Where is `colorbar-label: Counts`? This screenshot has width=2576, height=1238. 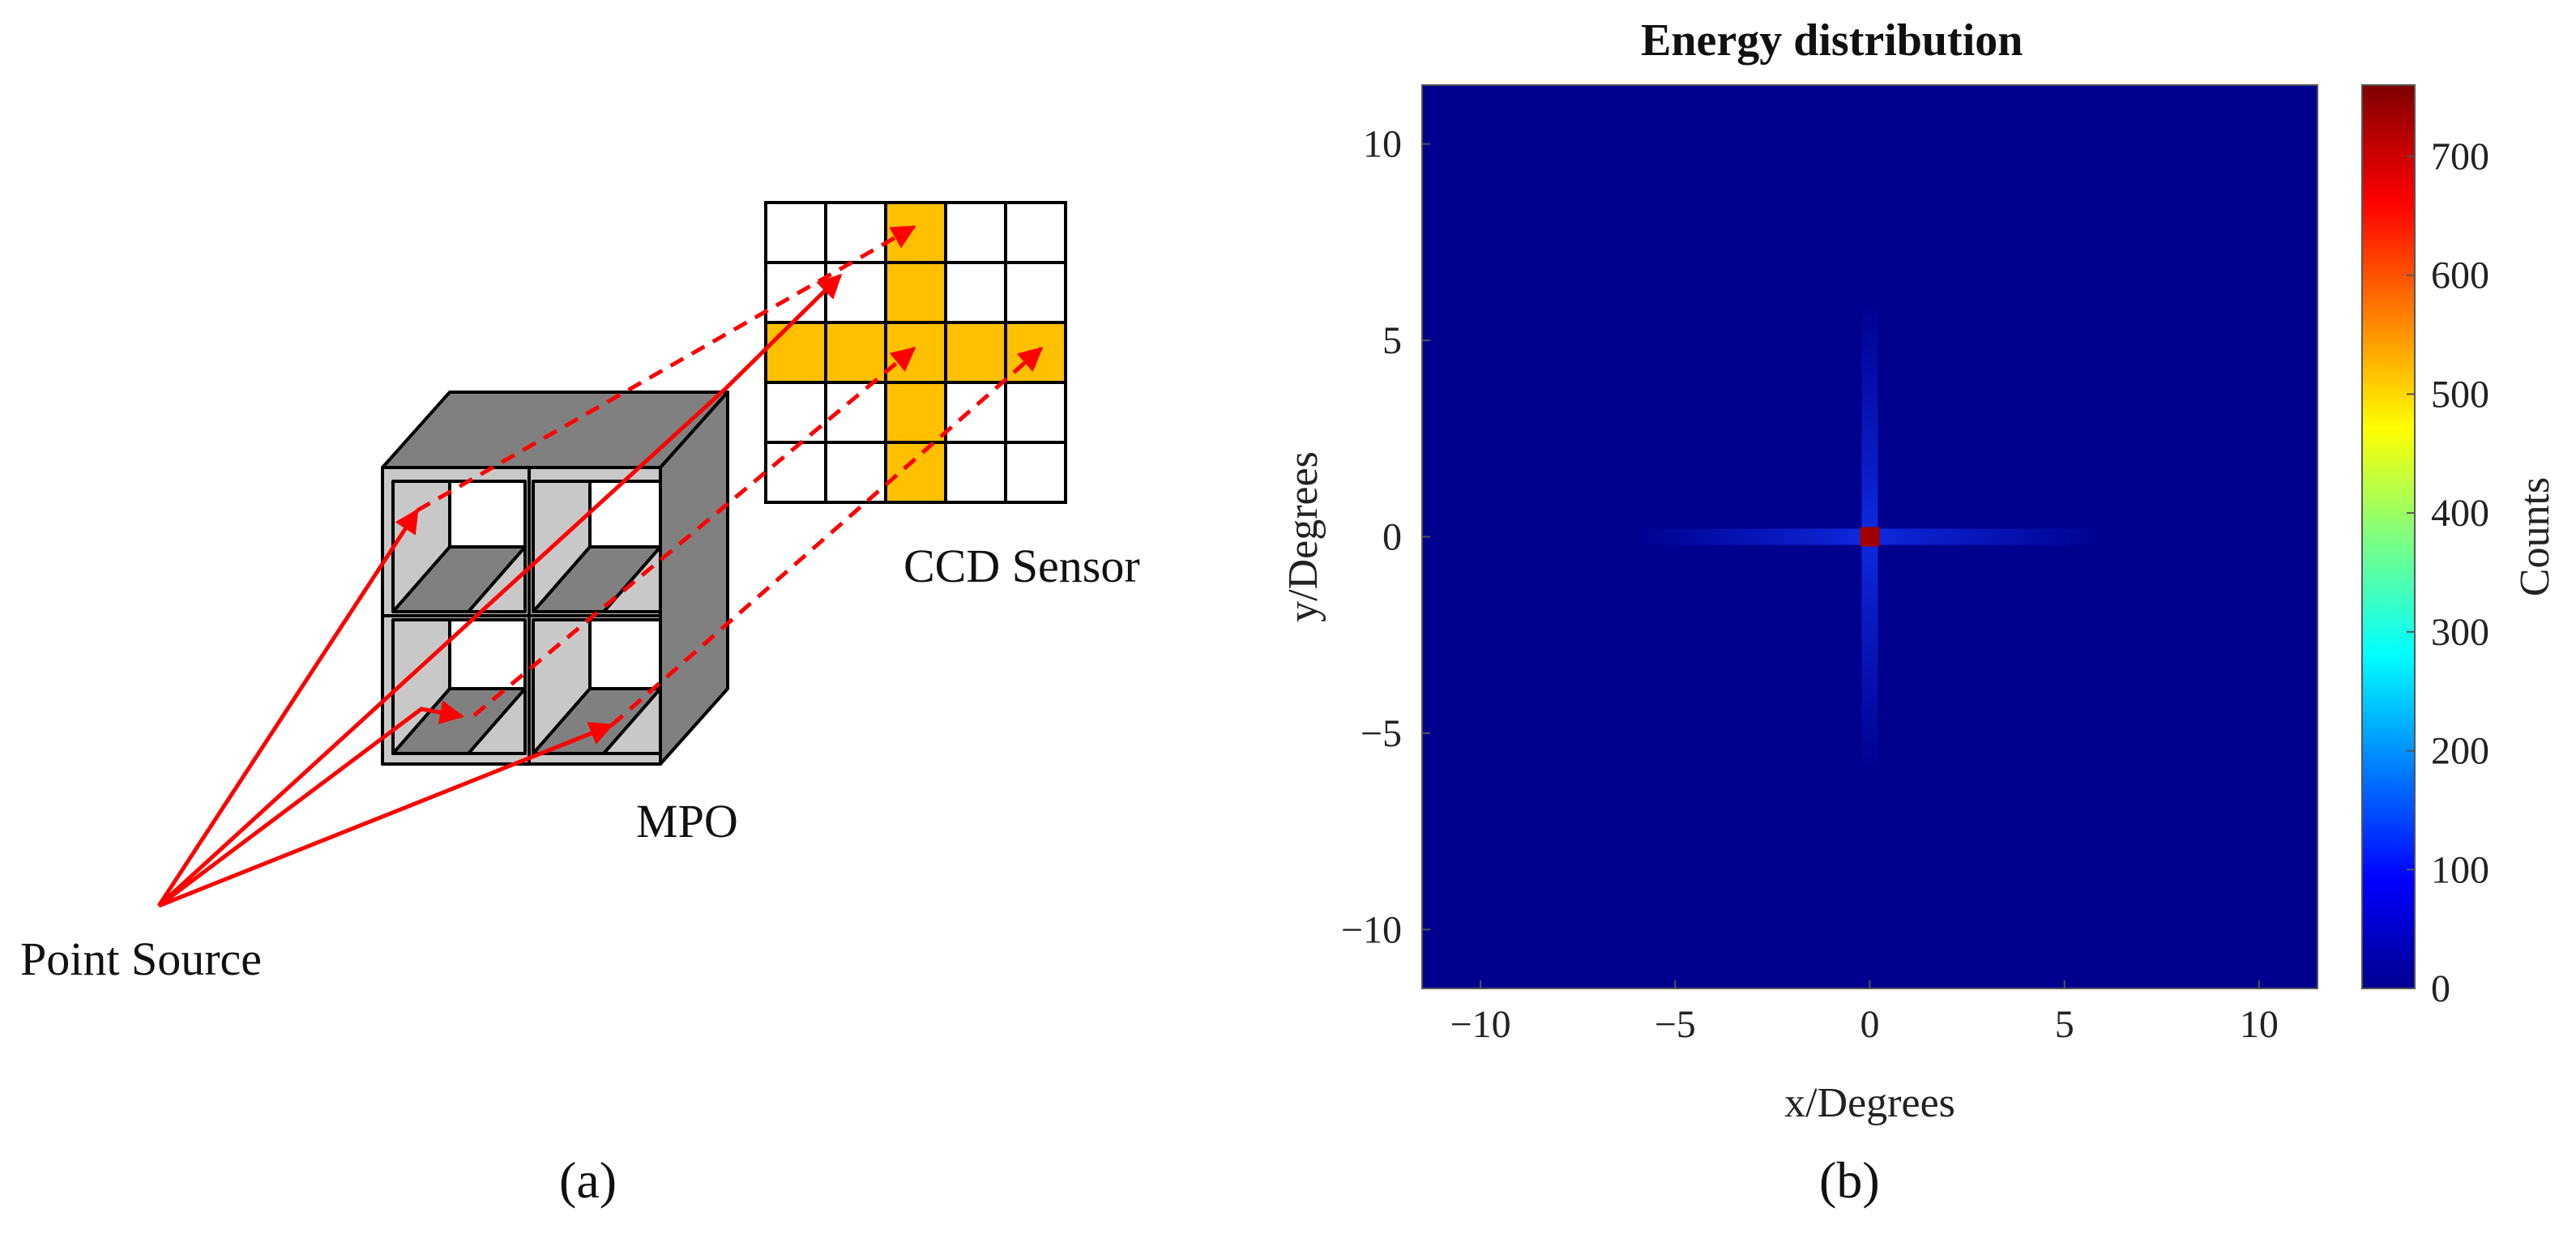 colorbar-label: Counts is located at coordinates (2535, 536).